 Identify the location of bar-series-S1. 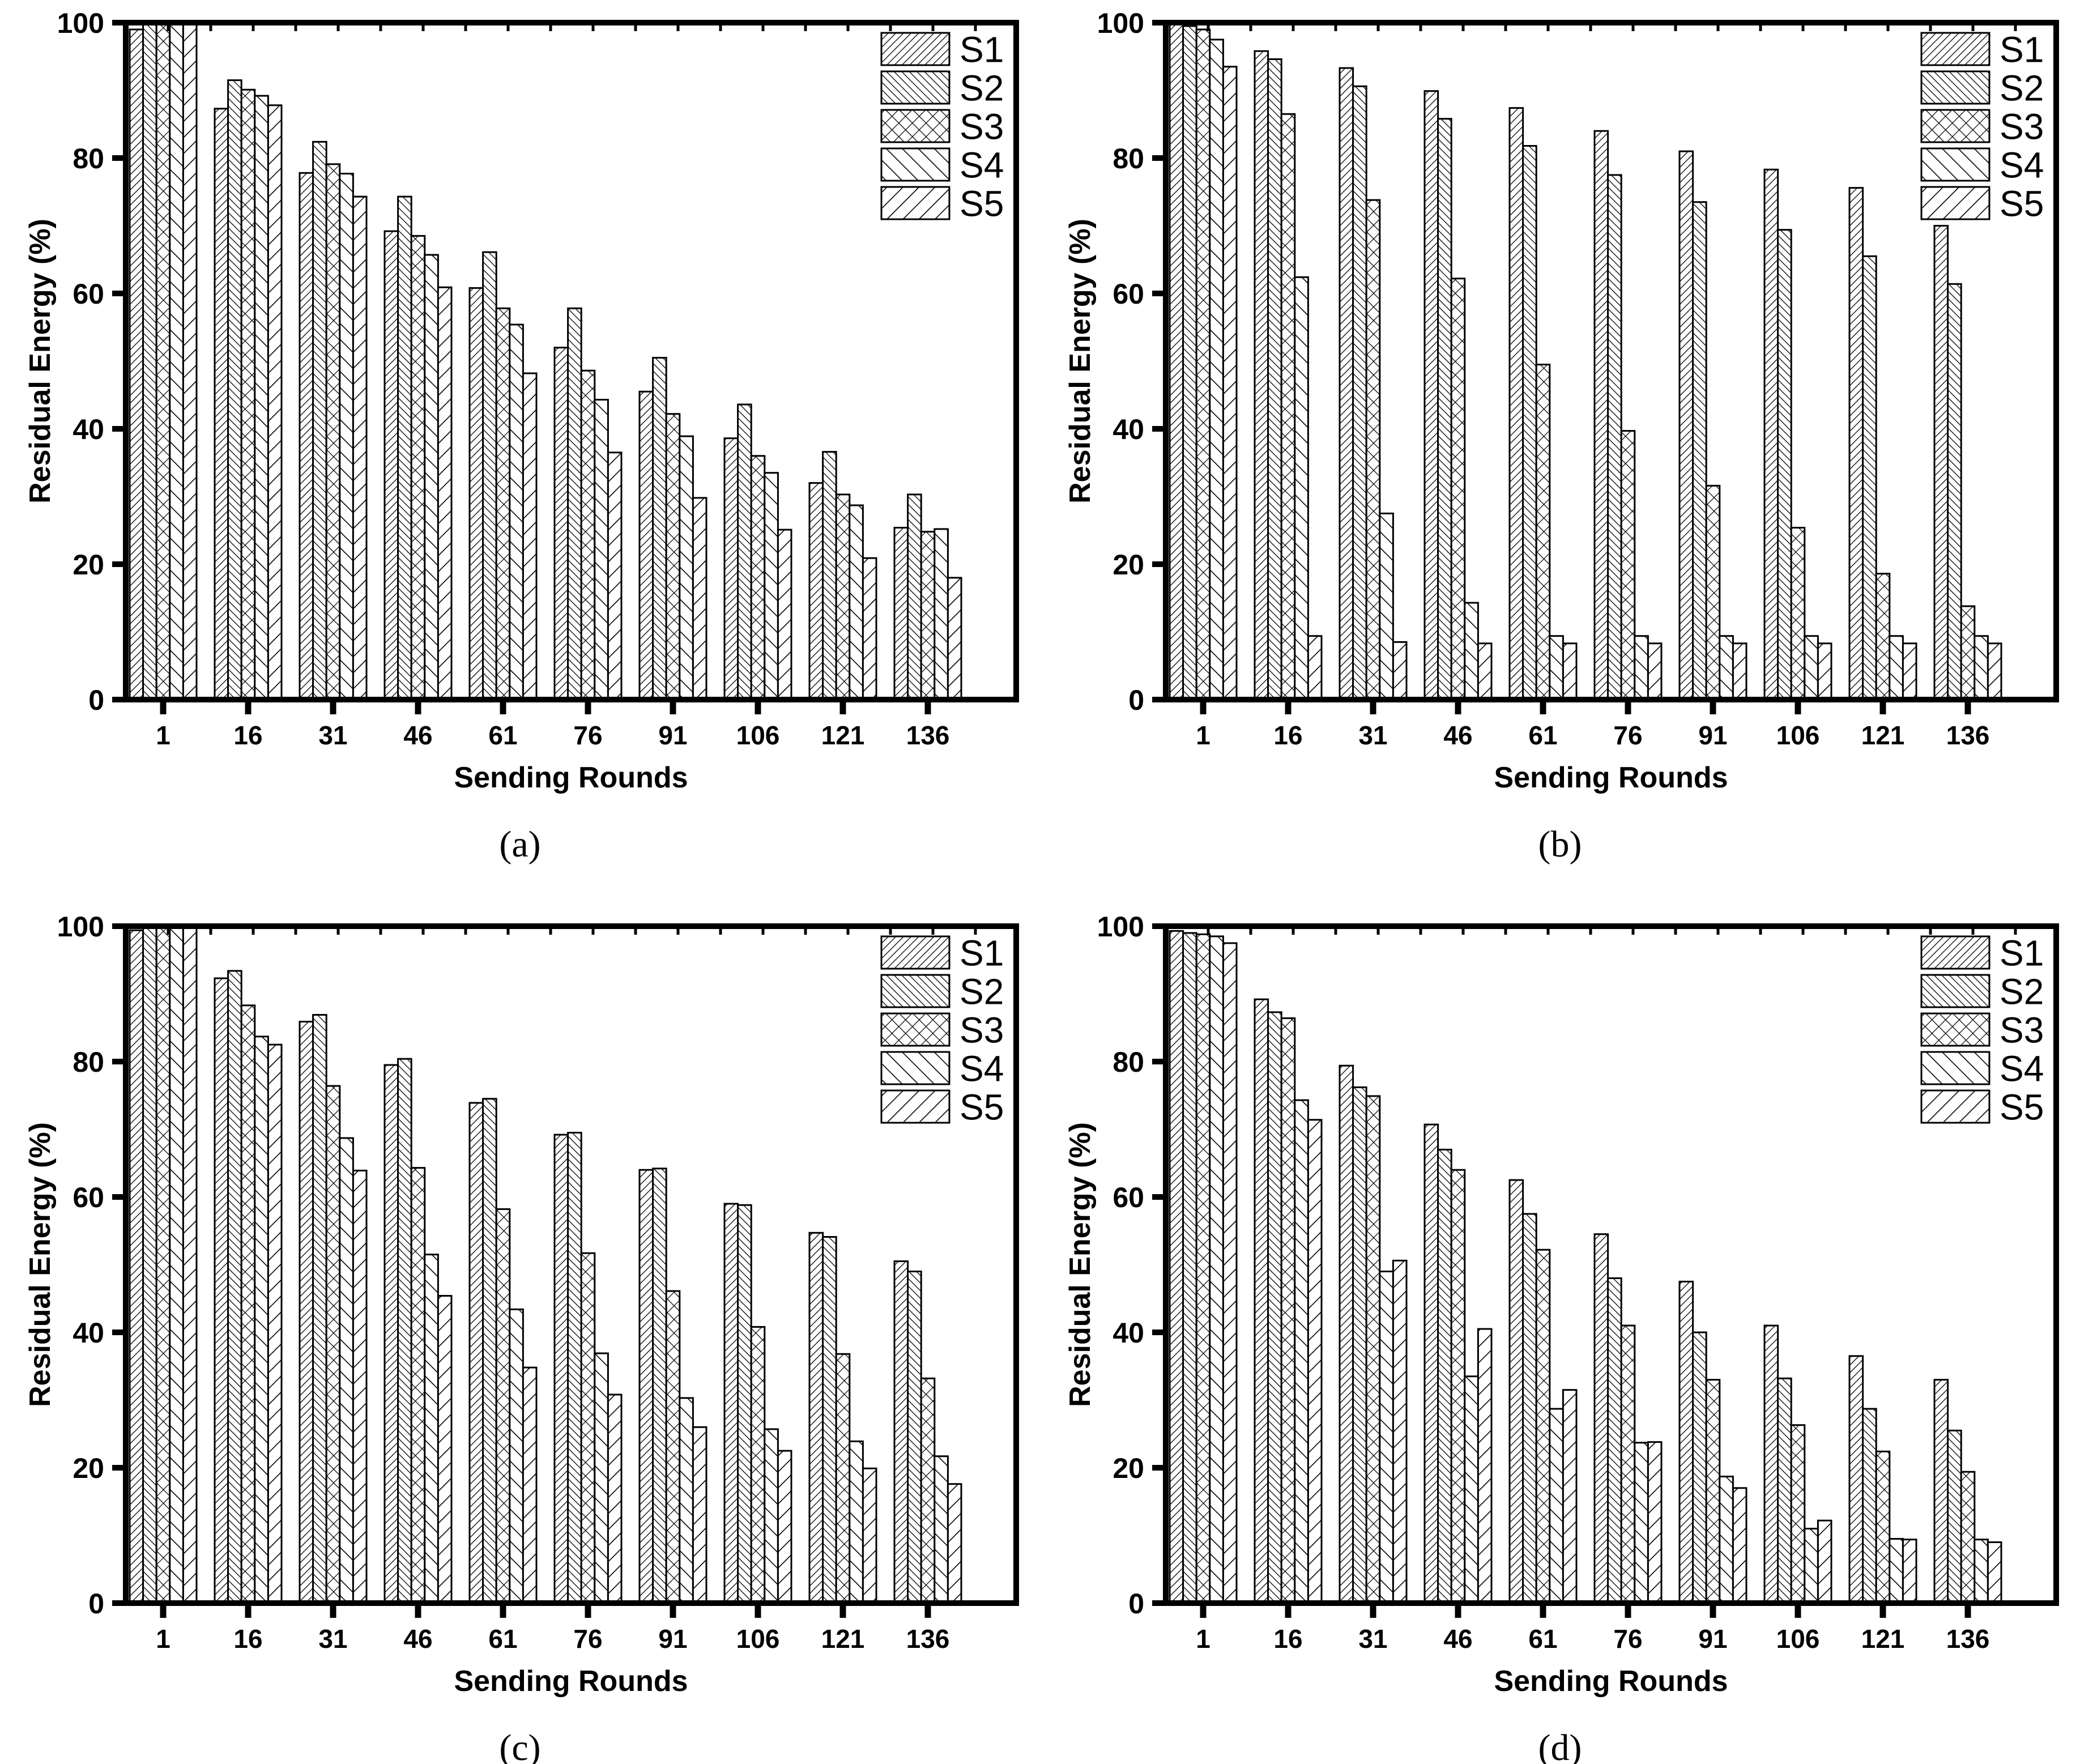
(519, 1267).